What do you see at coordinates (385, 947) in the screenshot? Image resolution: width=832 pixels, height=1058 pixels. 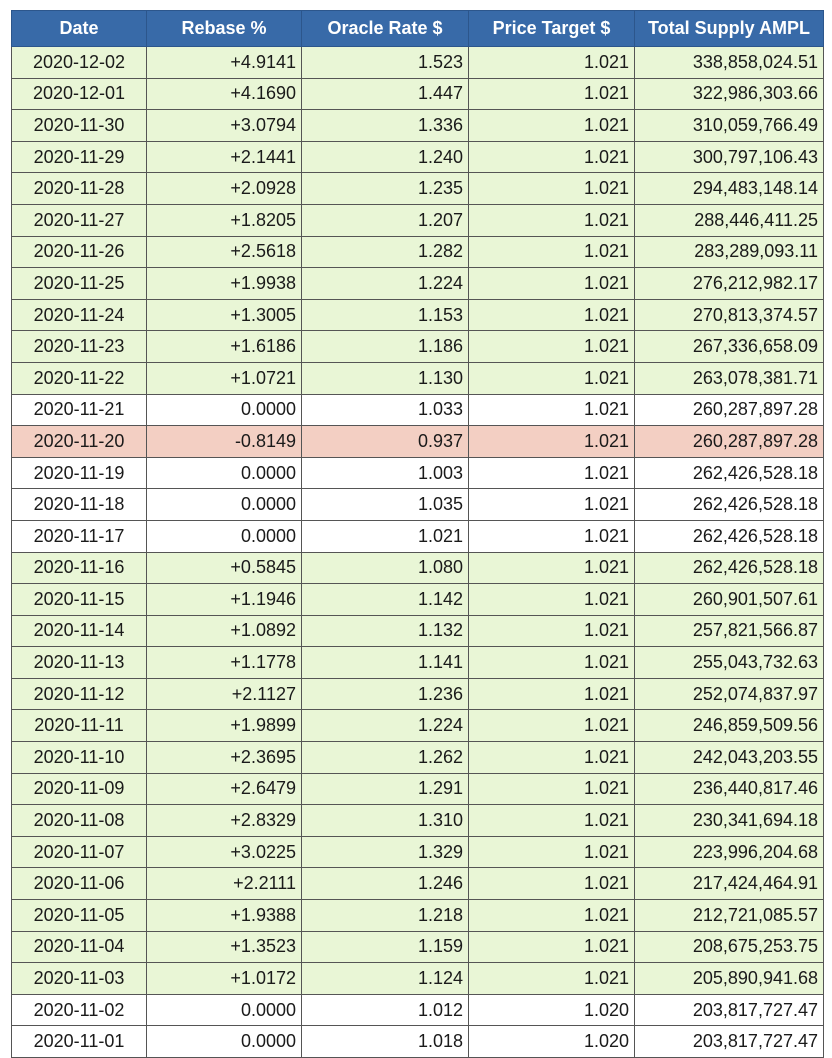 I see `cell-oracle-rate: 1.159` at bounding box center [385, 947].